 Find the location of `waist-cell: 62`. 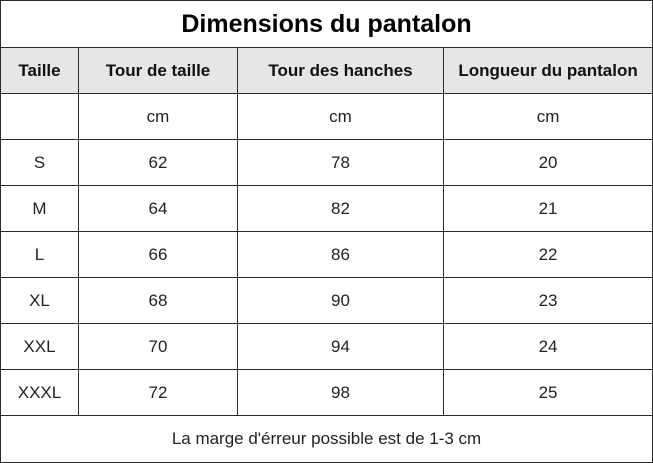

waist-cell: 62 is located at coordinates (158, 162).